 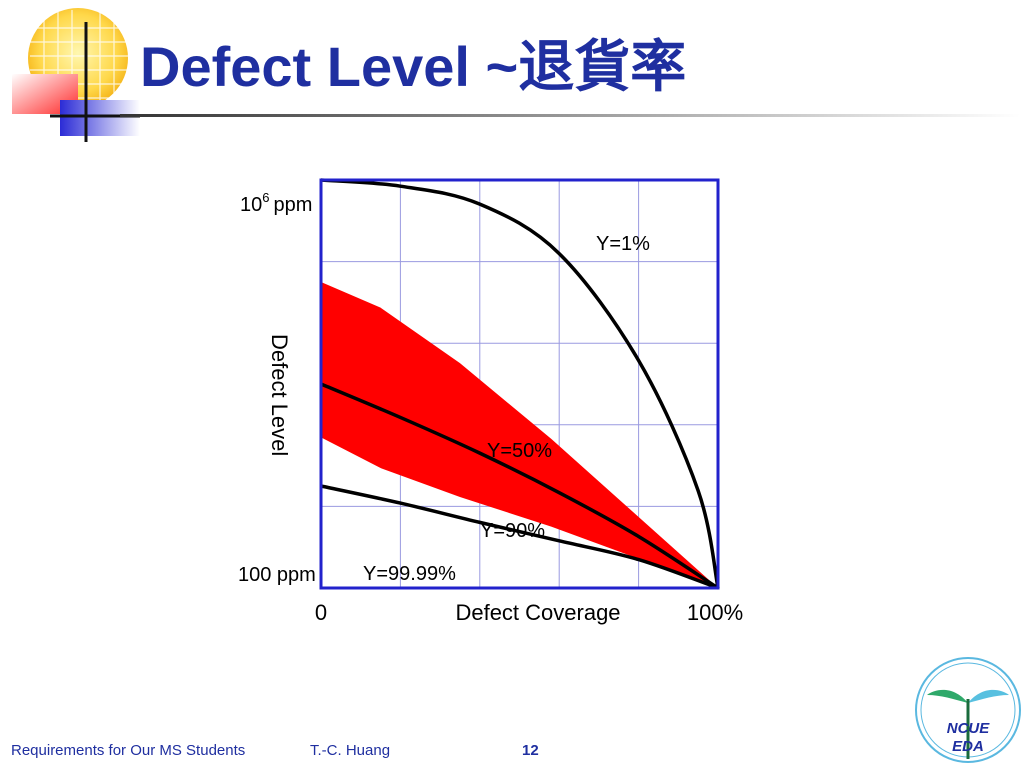 I want to click on footer-course: Requirements for Our MS Students, so click(x=128, y=750).